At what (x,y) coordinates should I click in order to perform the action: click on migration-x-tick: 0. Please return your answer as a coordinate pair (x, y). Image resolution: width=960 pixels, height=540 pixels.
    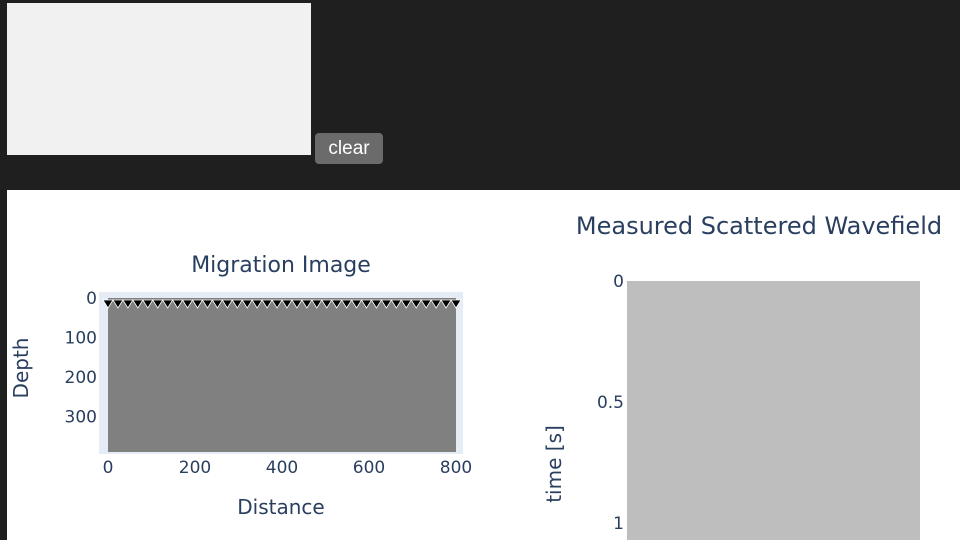
    Looking at the image, I should click on (108, 468).